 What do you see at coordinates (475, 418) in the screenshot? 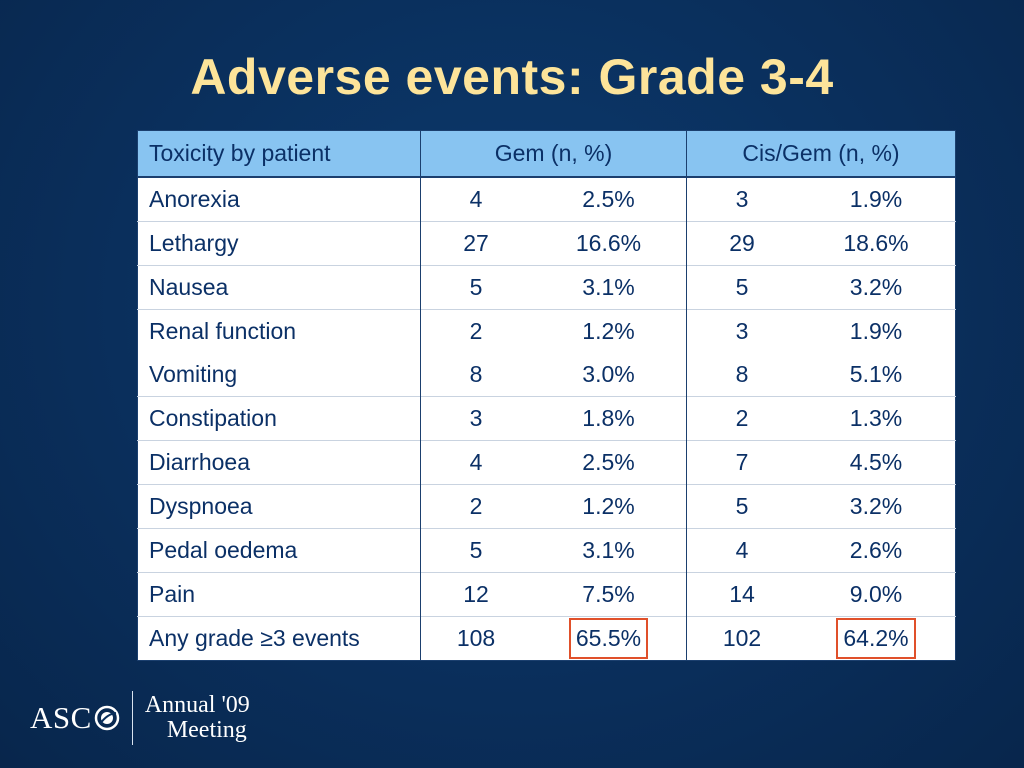
I see `gem-count: 3` at bounding box center [475, 418].